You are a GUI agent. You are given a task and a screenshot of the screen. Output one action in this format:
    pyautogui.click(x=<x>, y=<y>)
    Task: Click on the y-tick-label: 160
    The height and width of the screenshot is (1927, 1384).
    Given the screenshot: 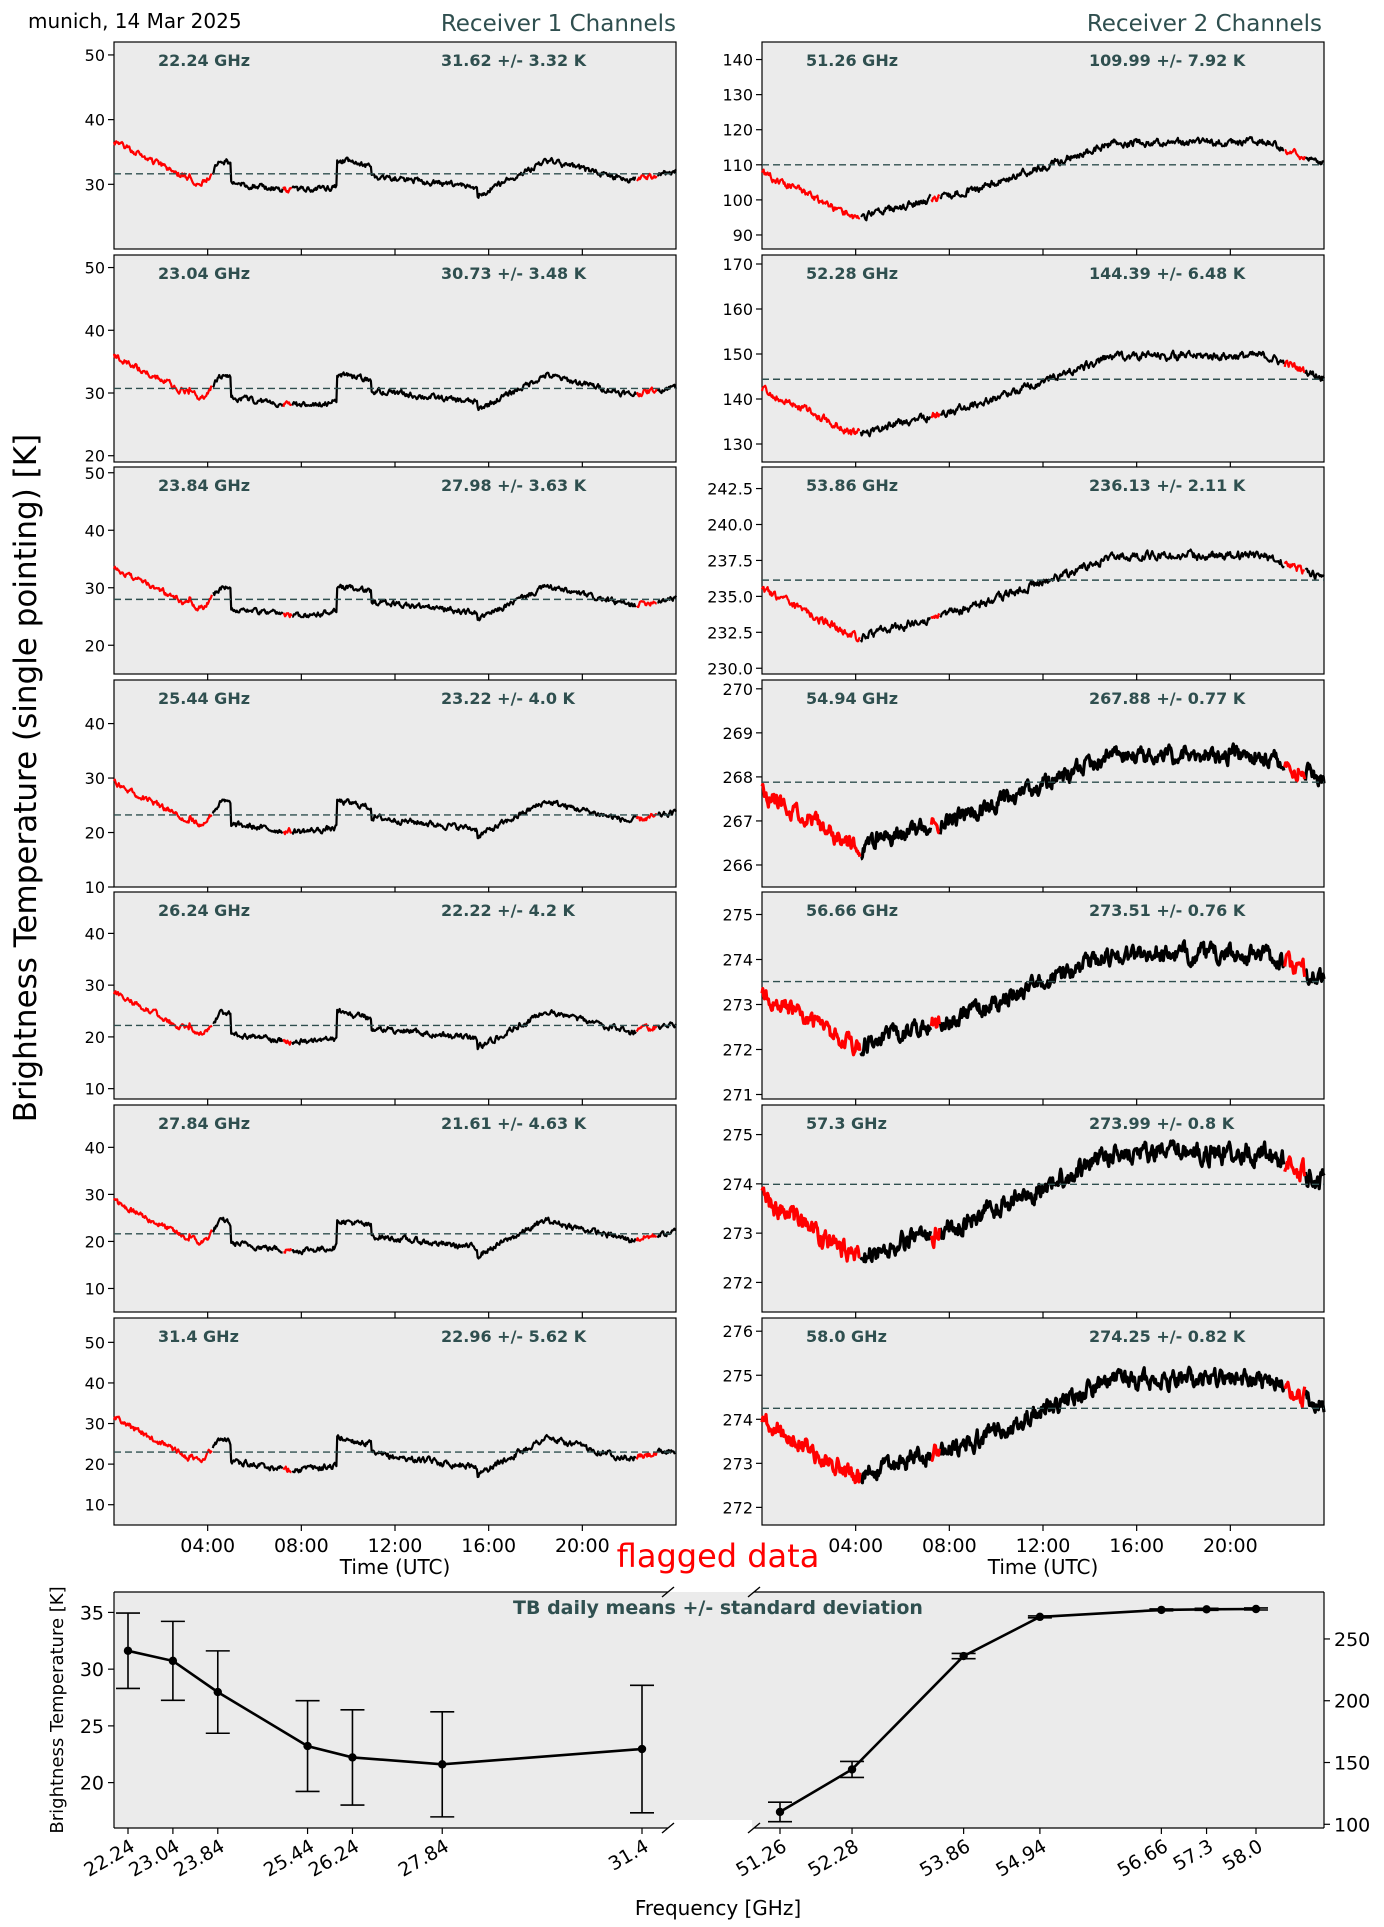 What is the action you would take?
    pyautogui.click(x=737, y=309)
    